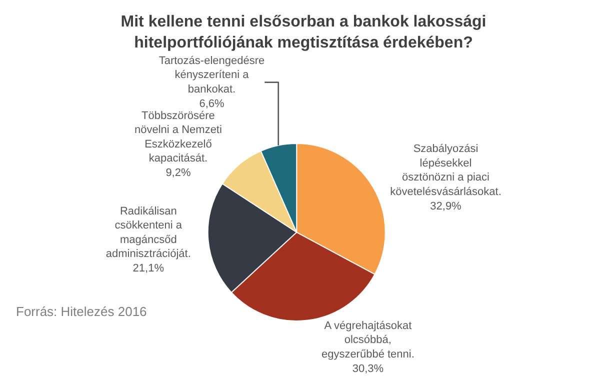 This screenshot has width=607, height=380. Describe the element at coordinates (178, 137) in the screenshot. I see `slice-label: Többszörösére növelni a Nemzeti Eszközkezelő kapacitását.` at that location.